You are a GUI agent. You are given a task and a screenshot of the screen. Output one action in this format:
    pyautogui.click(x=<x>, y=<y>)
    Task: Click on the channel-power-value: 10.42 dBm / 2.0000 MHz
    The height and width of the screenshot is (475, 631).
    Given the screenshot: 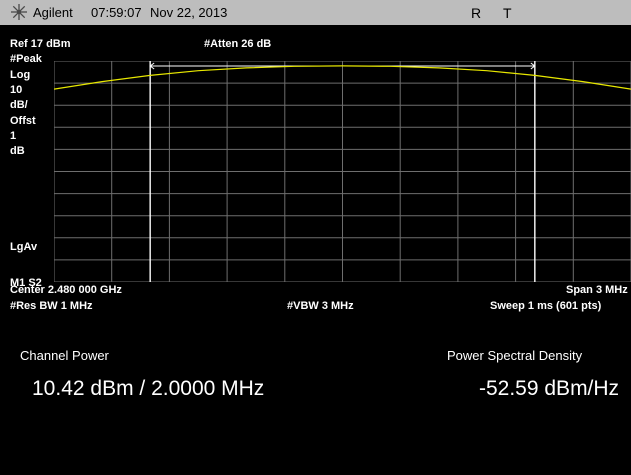 What is the action you would take?
    pyautogui.click(x=148, y=388)
    